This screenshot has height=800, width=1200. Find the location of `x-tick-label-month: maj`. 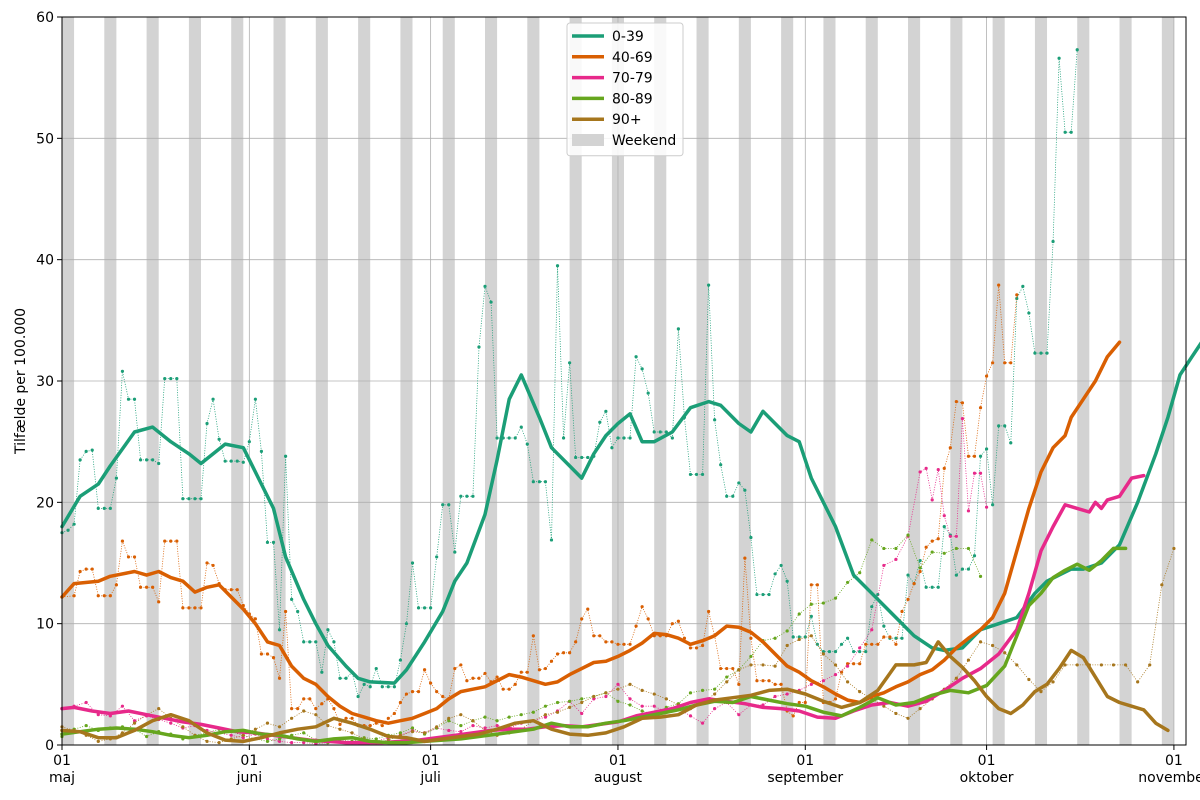

x-tick-label-month: maj is located at coordinates (62, 778).